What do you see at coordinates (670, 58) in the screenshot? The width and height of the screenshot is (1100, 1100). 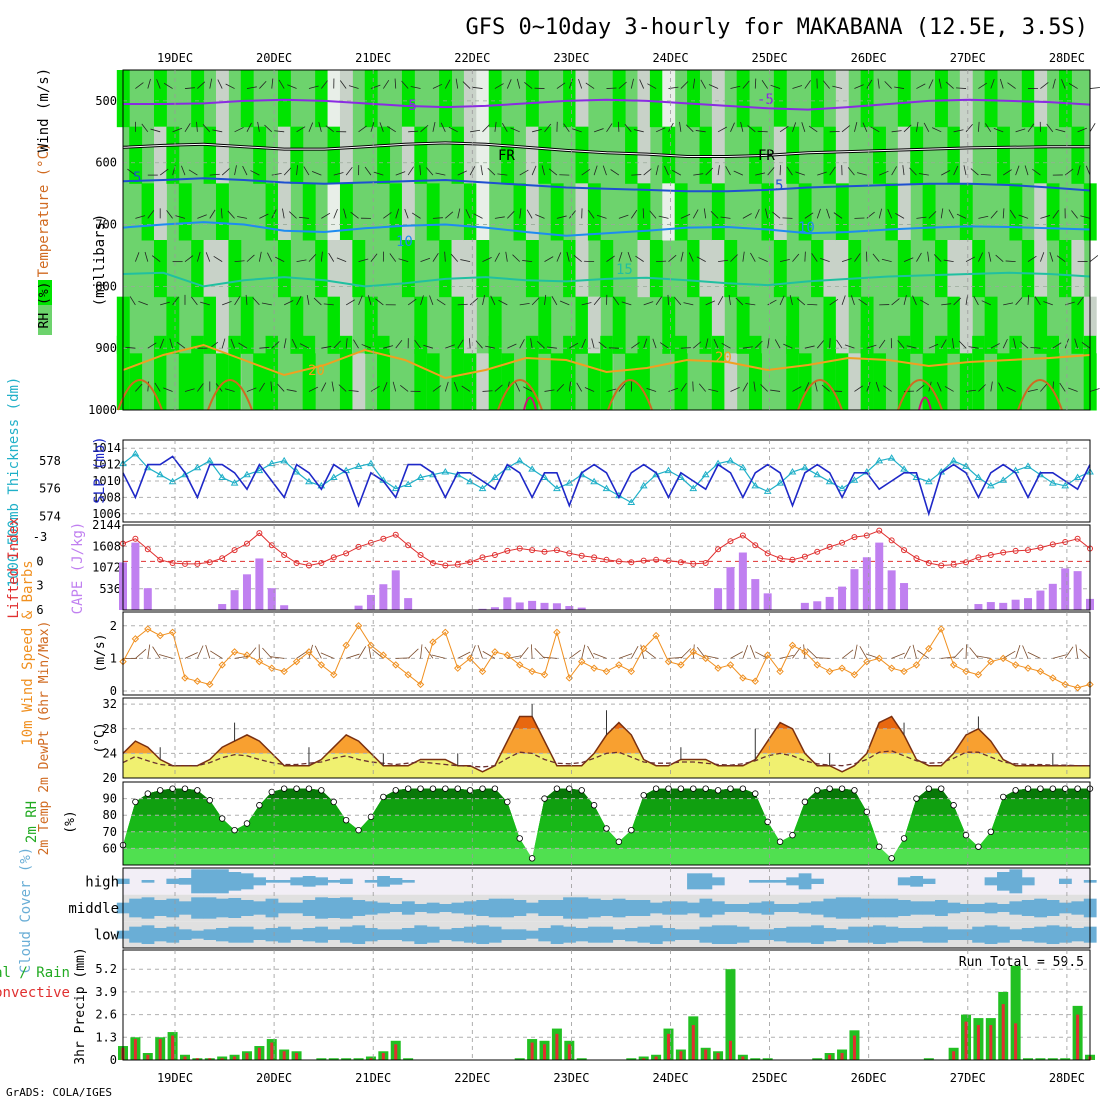 I see `date-label-top: 24DEC` at bounding box center [670, 58].